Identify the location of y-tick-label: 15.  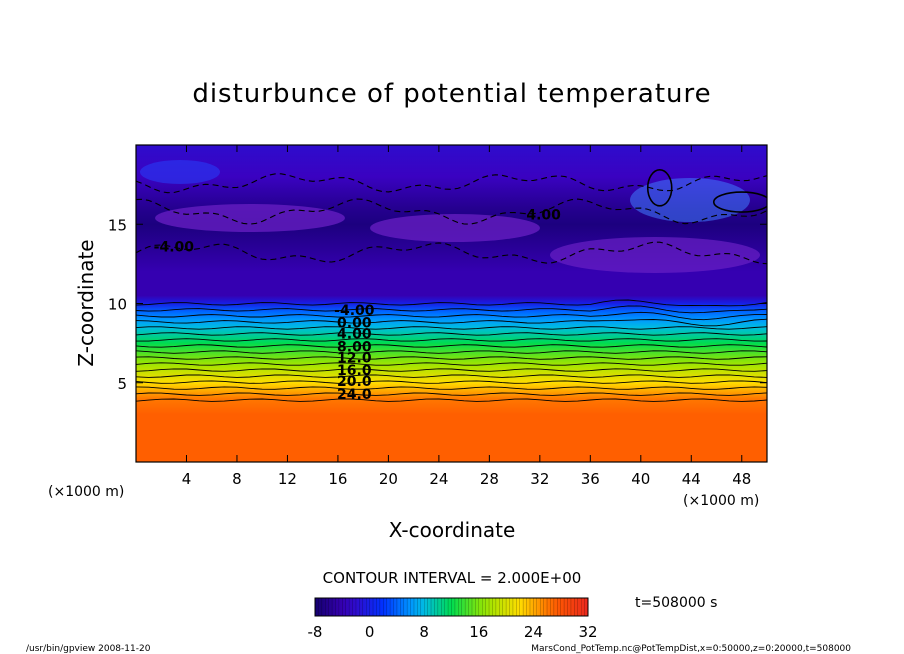
(117, 225).